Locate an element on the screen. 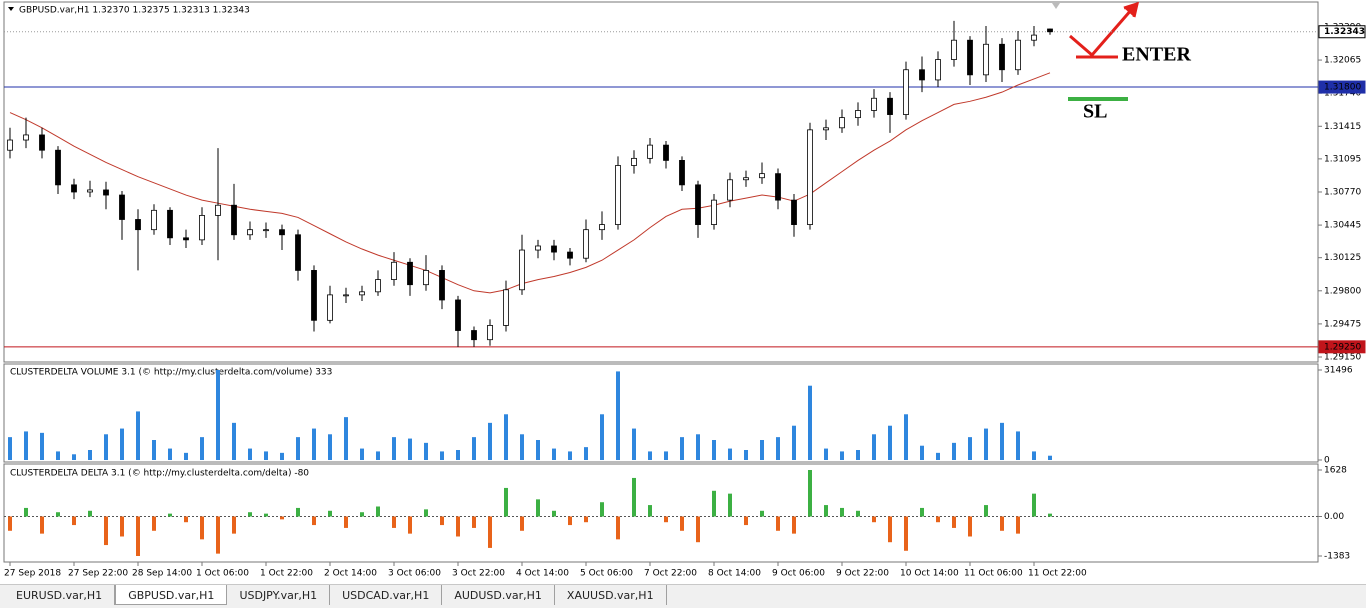  x-tick-label: 10 Oct 14:00 is located at coordinates (929, 574).